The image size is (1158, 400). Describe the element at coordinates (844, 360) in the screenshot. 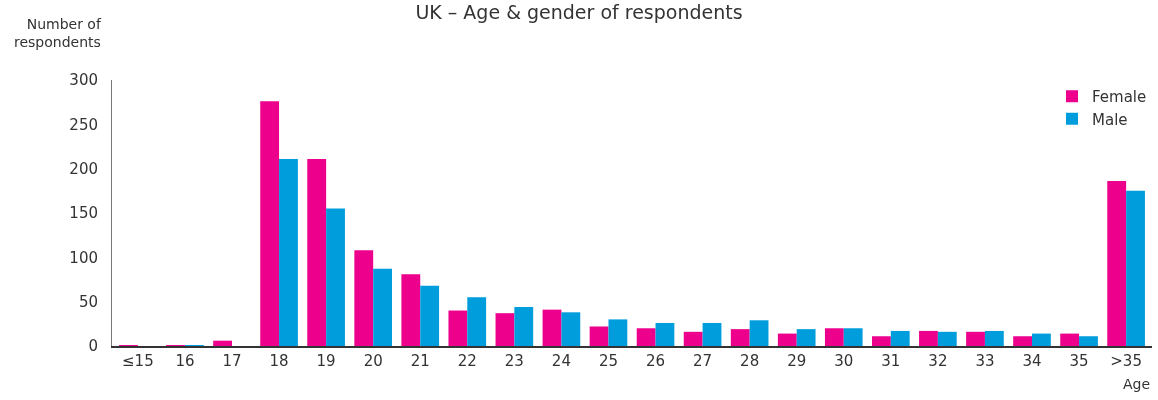

I see `x-tick-label: 30` at that location.